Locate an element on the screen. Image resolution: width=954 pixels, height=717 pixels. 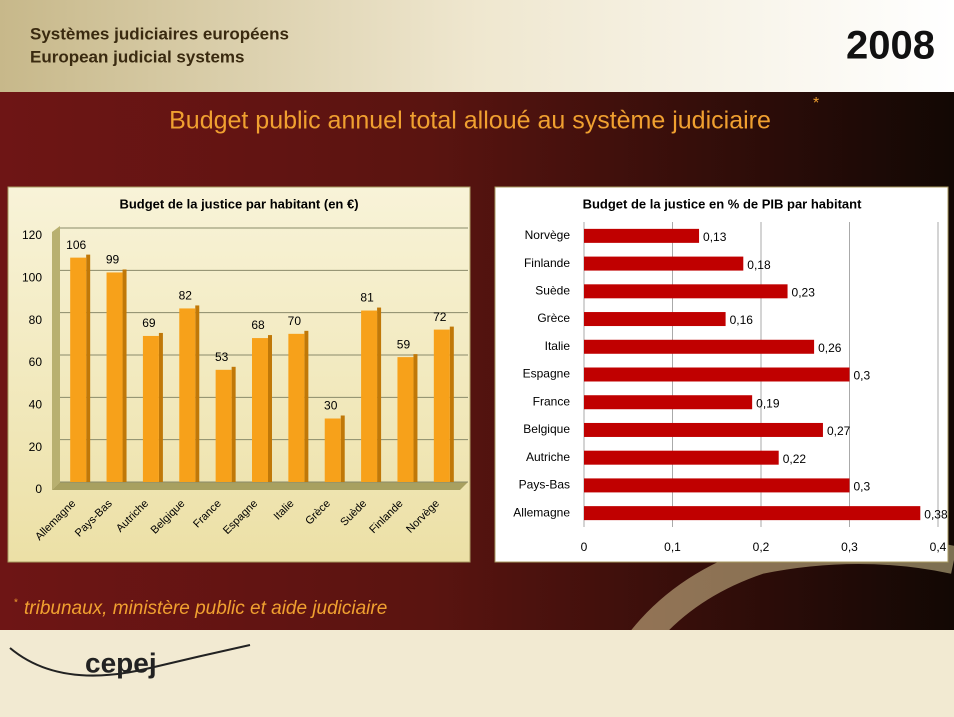
data-label: 72 is located at coordinates (440, 317).